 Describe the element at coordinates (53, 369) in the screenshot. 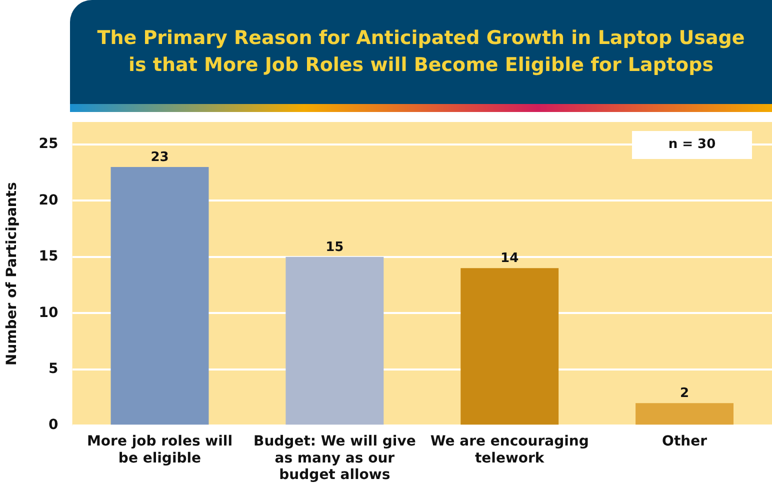

I see `y-tick-label: 5` at that location.